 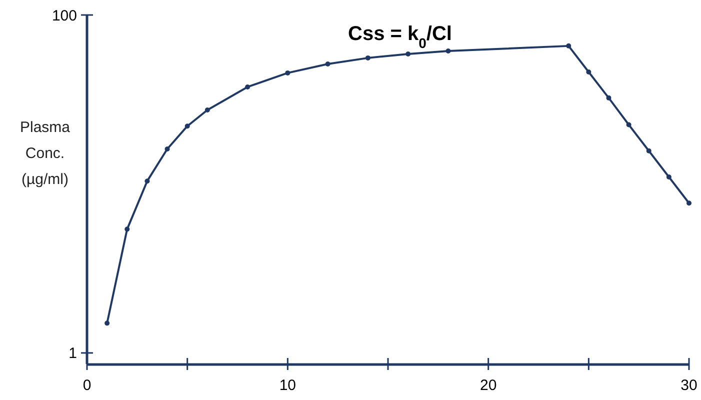 I want to click on x-tick-label: 10, so click(x=287, y=385).